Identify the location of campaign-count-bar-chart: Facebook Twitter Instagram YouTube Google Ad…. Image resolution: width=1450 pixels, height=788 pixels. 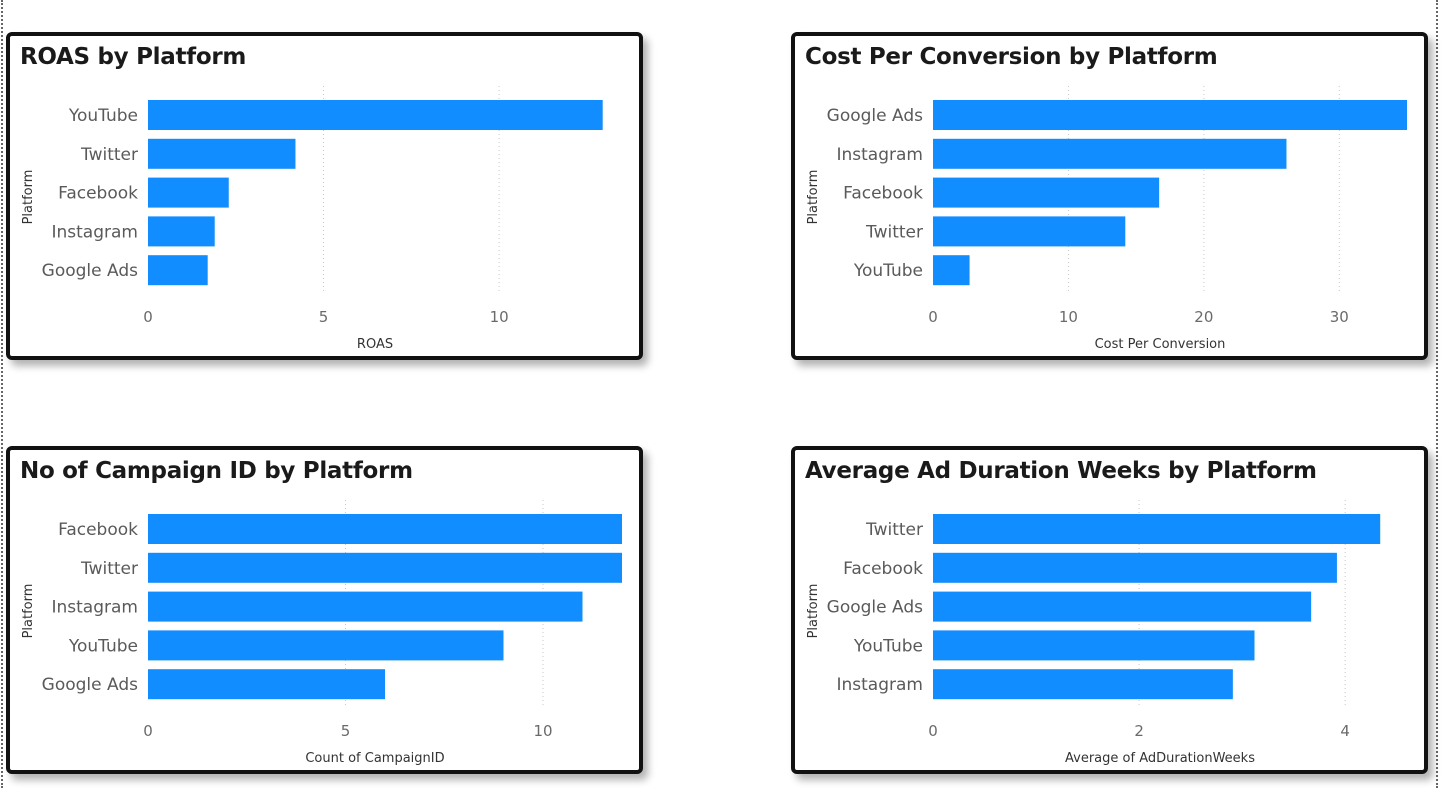
(321, 633).